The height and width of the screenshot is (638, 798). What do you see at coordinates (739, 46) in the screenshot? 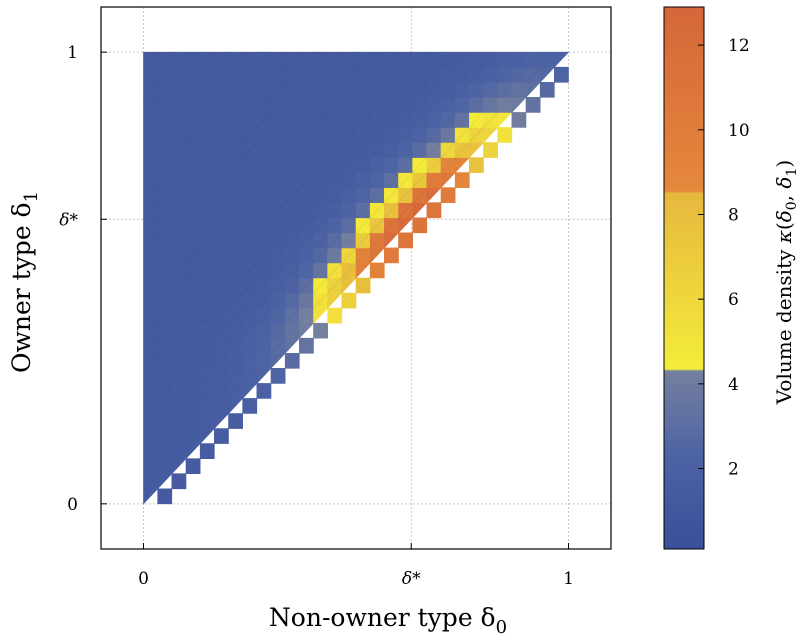
I see `colorbar-tick-label-5: 12` at bounding box center [739, 46].